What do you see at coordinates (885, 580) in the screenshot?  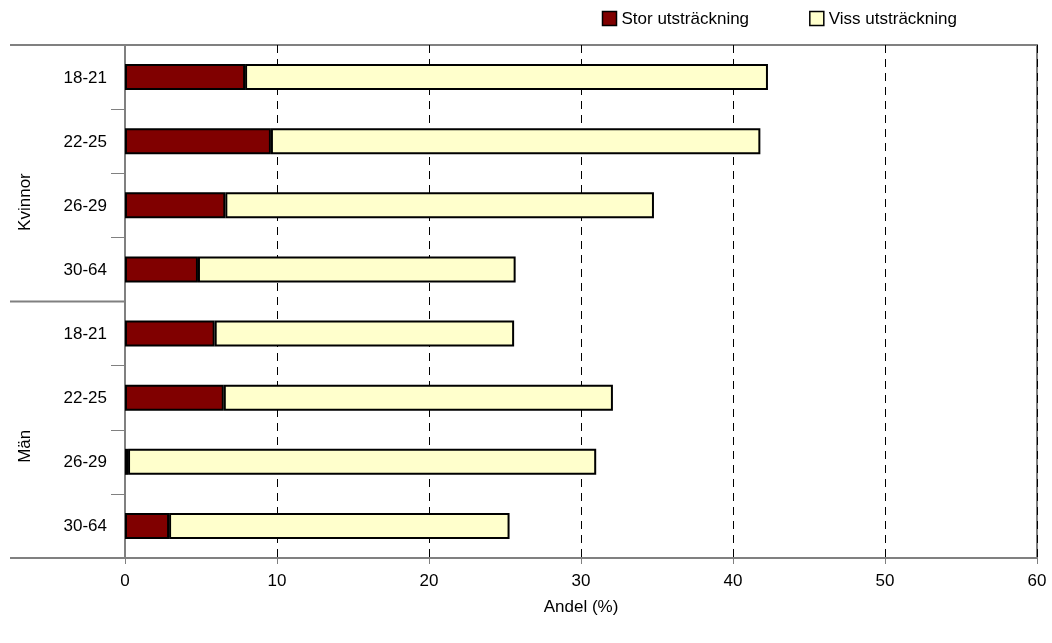 I see `x-tick-label: 50` at bounding box center [885, 580].